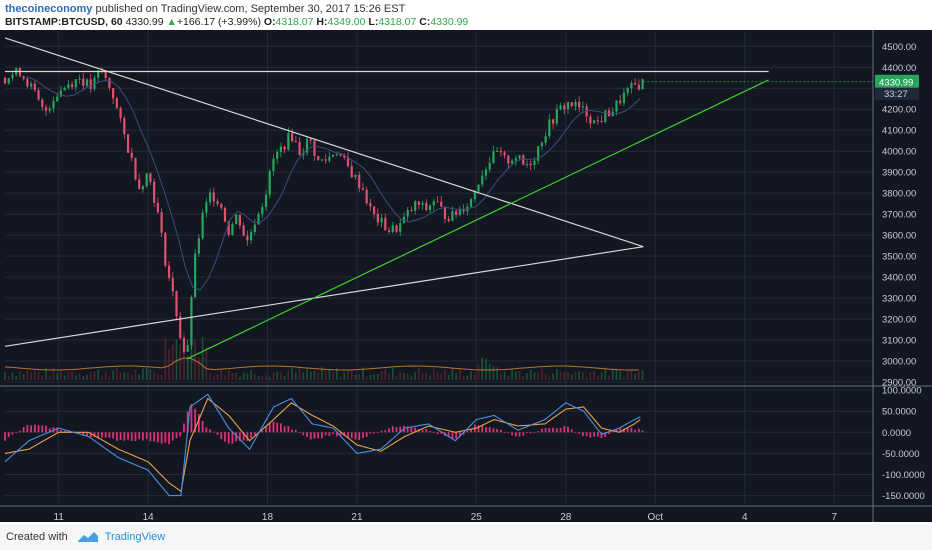  I want to click on price-tick-label: 4500.00, so click(899, 47).